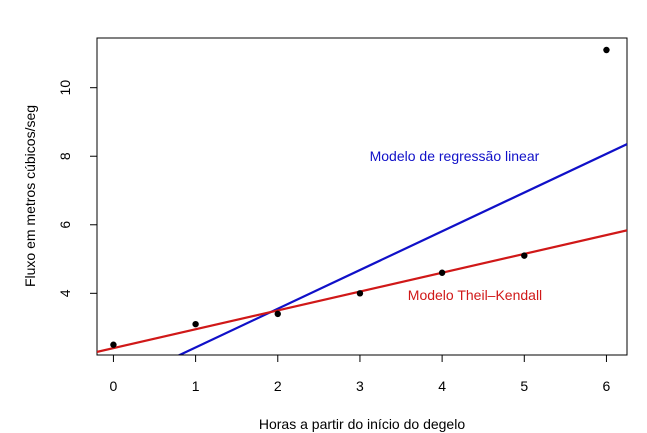 This screenshot has height=433, width=647. What do you see at coordinates (360, 374) in the screenshot?
I see `x-axis: 0 1 2 3 4 5 6` at bounding box center [360, 374].